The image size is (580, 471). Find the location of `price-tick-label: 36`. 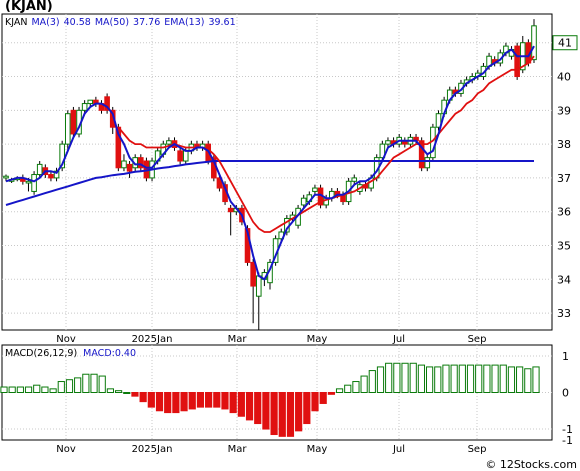

price-tick-label: 36 is located at coordinates (564, 212).